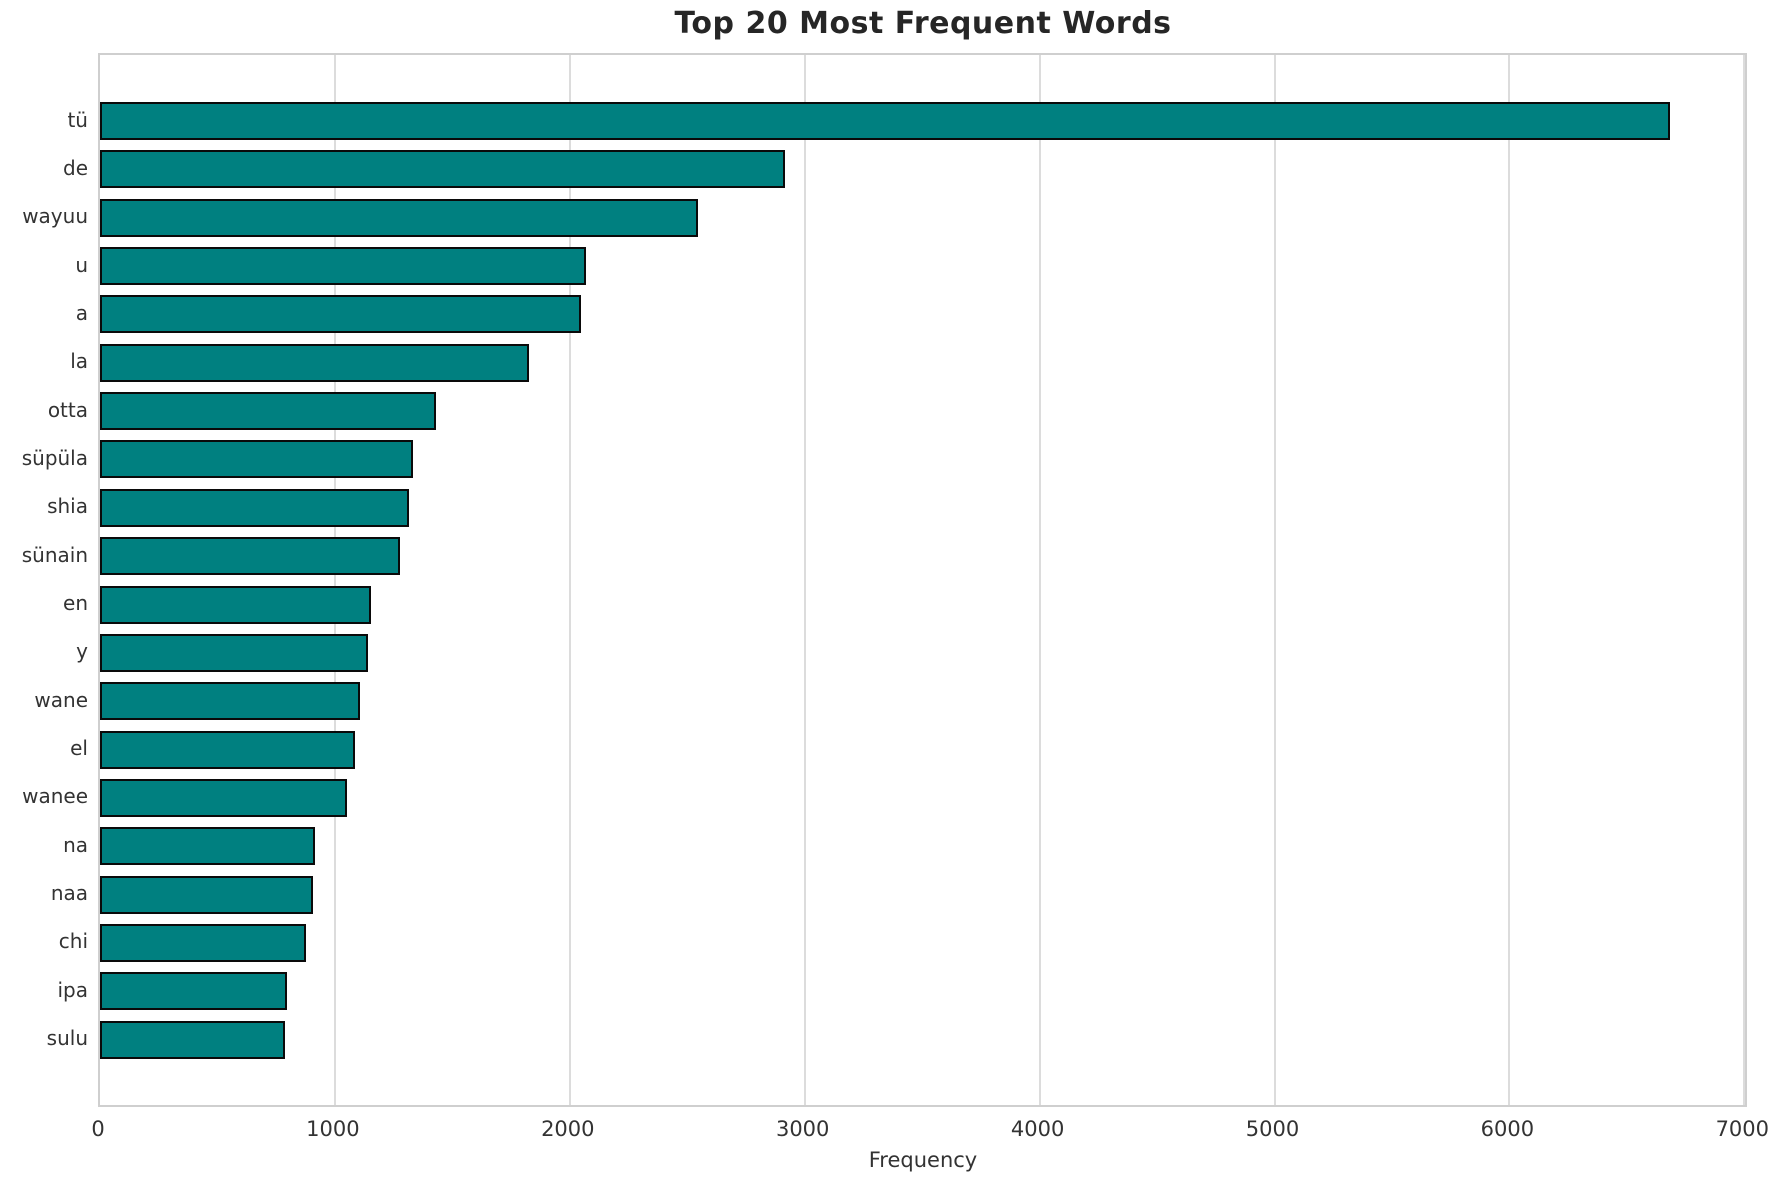 This screenshot has width=1784, height=1185. I want to click on bar-süpüla, so click(256, 459).